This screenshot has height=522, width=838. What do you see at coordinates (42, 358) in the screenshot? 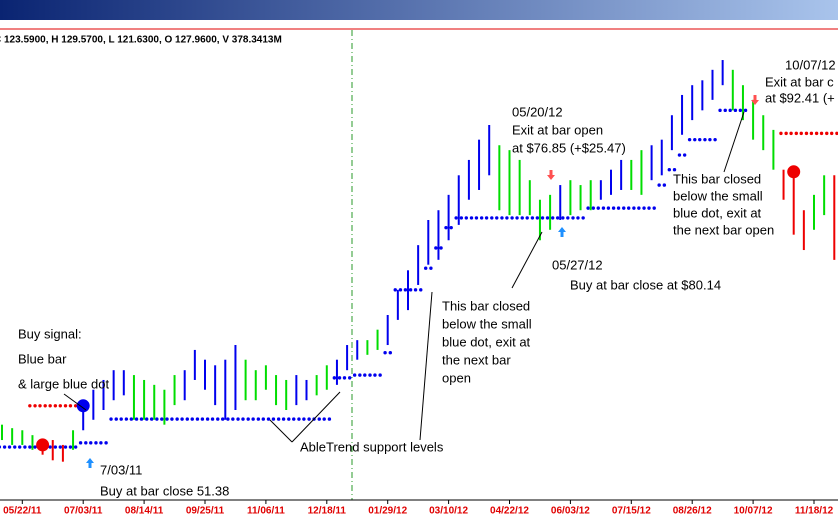
I see `annotation: Blue bar` at bounding box center [42, 358].